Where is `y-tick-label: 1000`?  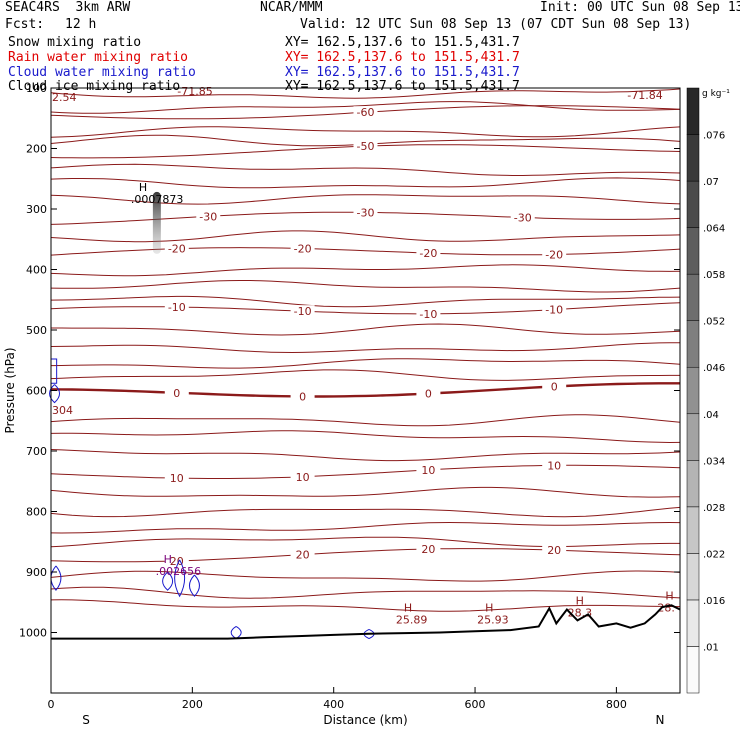 y-tick-label: 1000 is located at coordinates (33, 633).